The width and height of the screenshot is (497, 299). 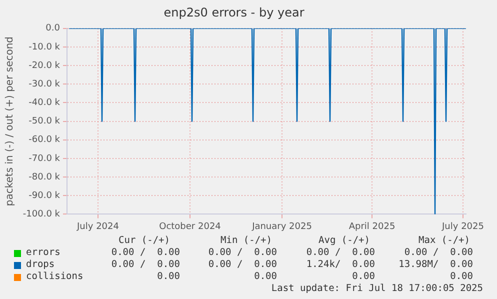 What do you see at coordinates (281, 227) in the screenshot?
I see `x-tick-label: January 2025` at bounding box center [281, 227].